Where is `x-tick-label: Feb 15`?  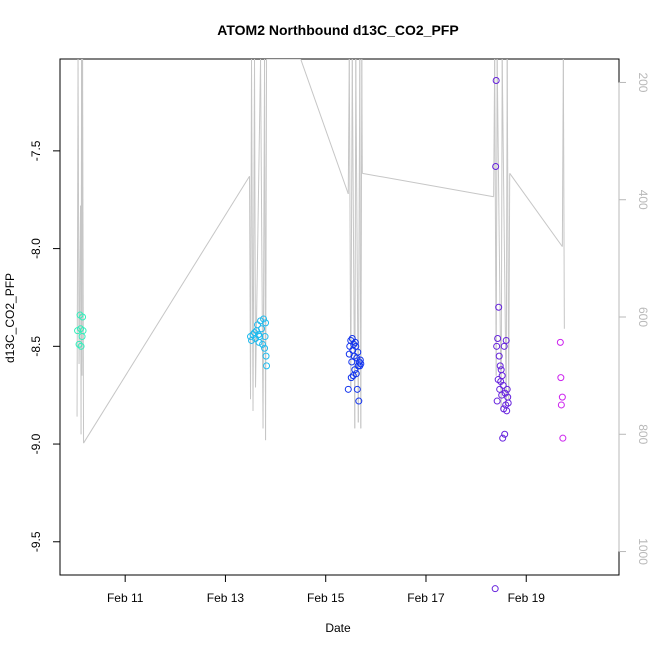 x-tick-label: Feb 15 is located at coordinates (326, 598).